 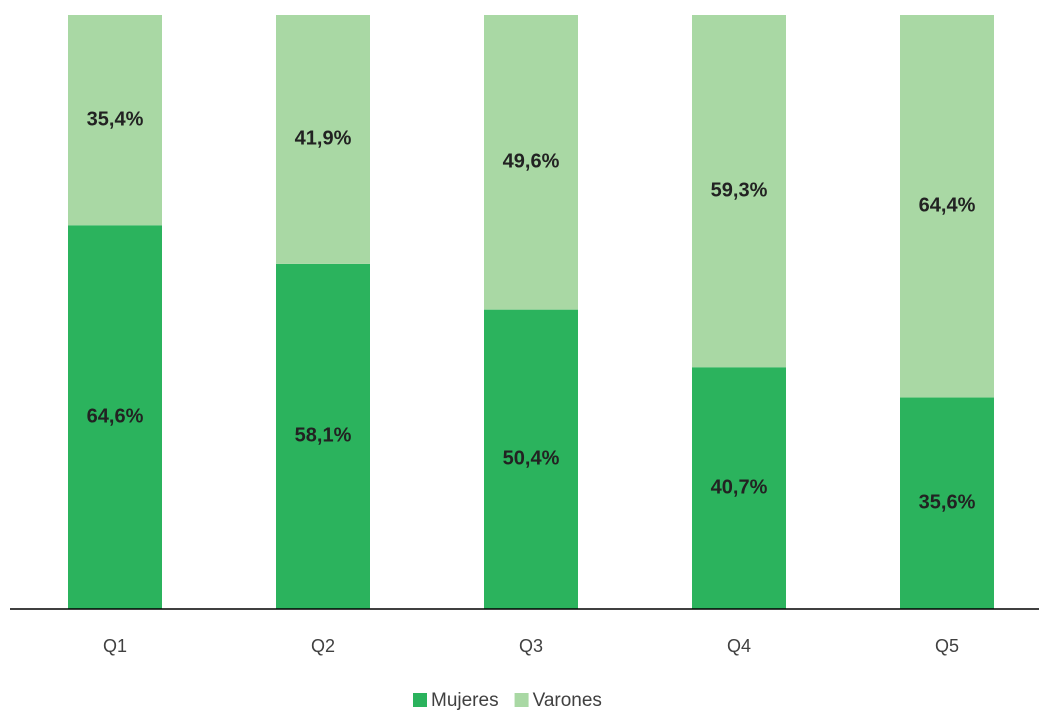 What do you see at coordinates (947, 646) in the screenshot?
I see `x-tick-label: Q5` at bounding box center [947, 646].